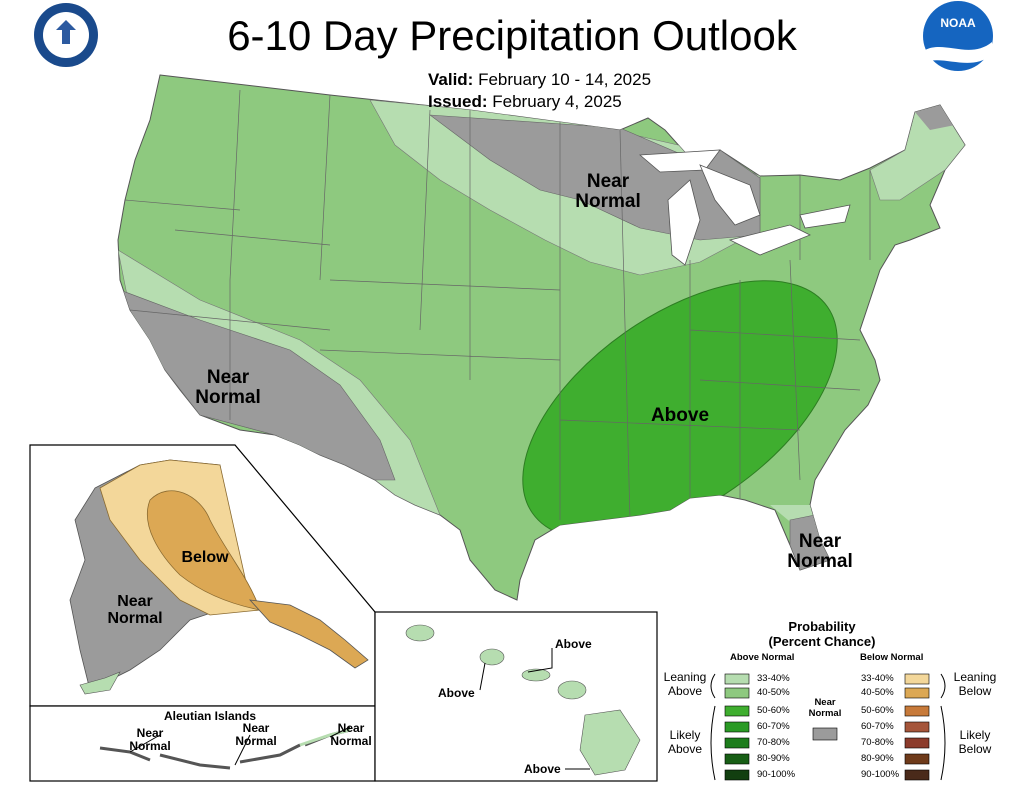  Describe the element at coordinates (608, 191) in the screenshot. I see `label-near-normal-north: Near Normal` at that location.